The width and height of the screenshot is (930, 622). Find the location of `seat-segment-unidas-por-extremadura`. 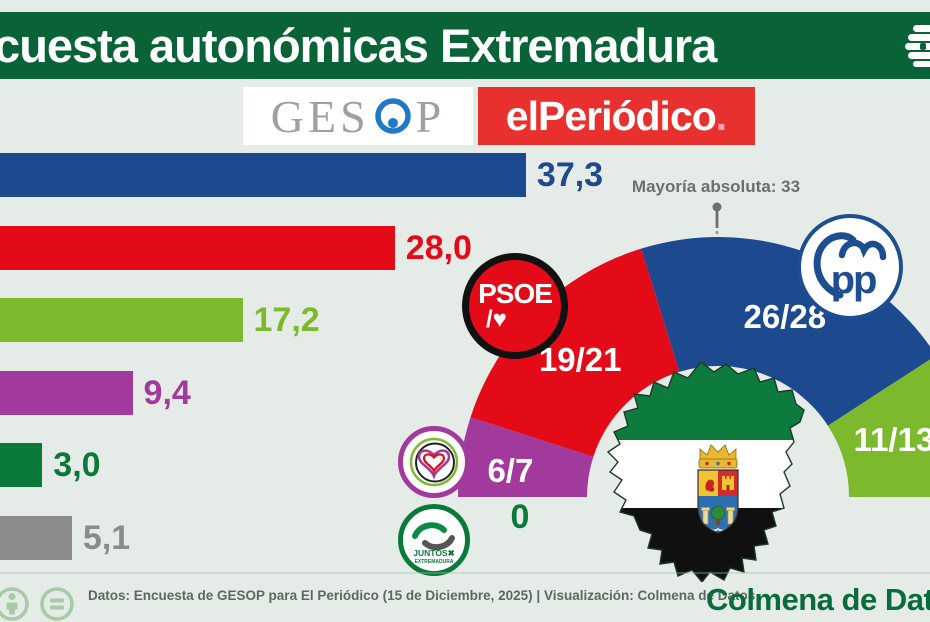

seat-segment-unidas-por-extremadura is located at coordinates (526, 457).